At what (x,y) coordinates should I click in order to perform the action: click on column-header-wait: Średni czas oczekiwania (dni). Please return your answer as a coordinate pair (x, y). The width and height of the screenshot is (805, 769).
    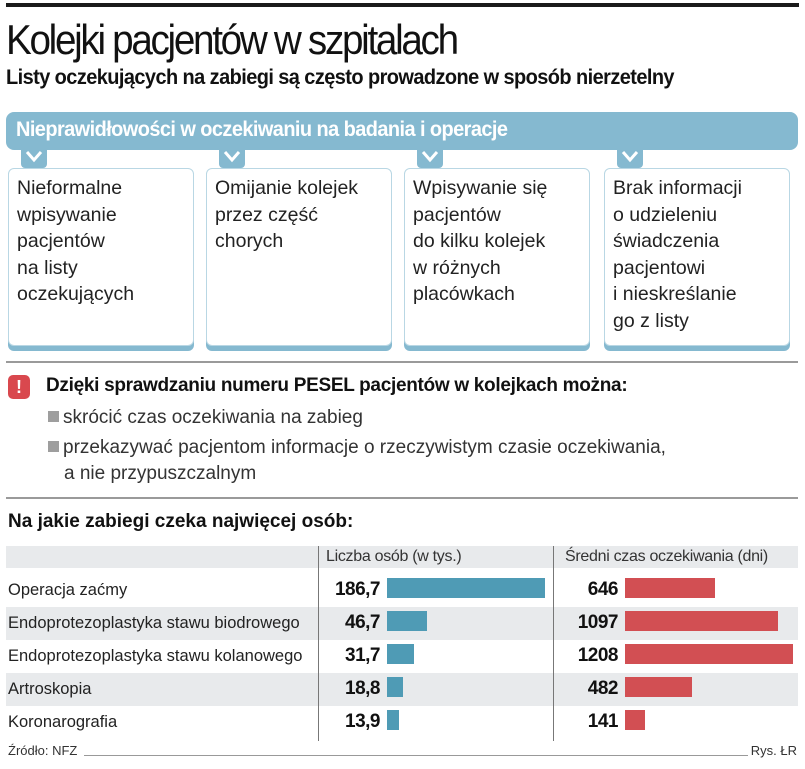
    Looking at the image, I should click on (666, 556).